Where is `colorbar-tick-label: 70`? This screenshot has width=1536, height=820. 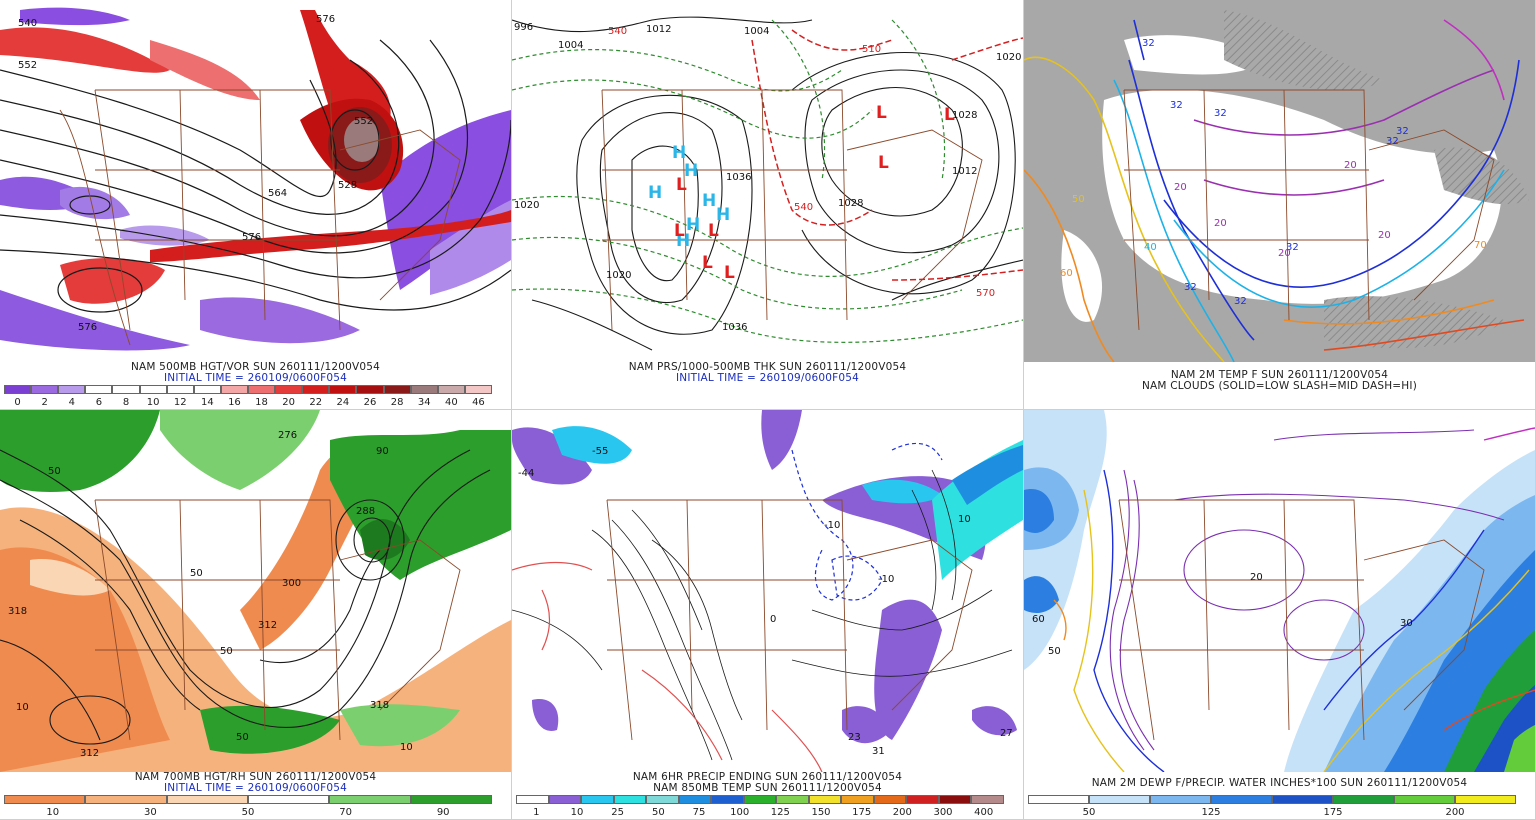
colorbar-tick-label: 70 is located at coordinates (345, 812).